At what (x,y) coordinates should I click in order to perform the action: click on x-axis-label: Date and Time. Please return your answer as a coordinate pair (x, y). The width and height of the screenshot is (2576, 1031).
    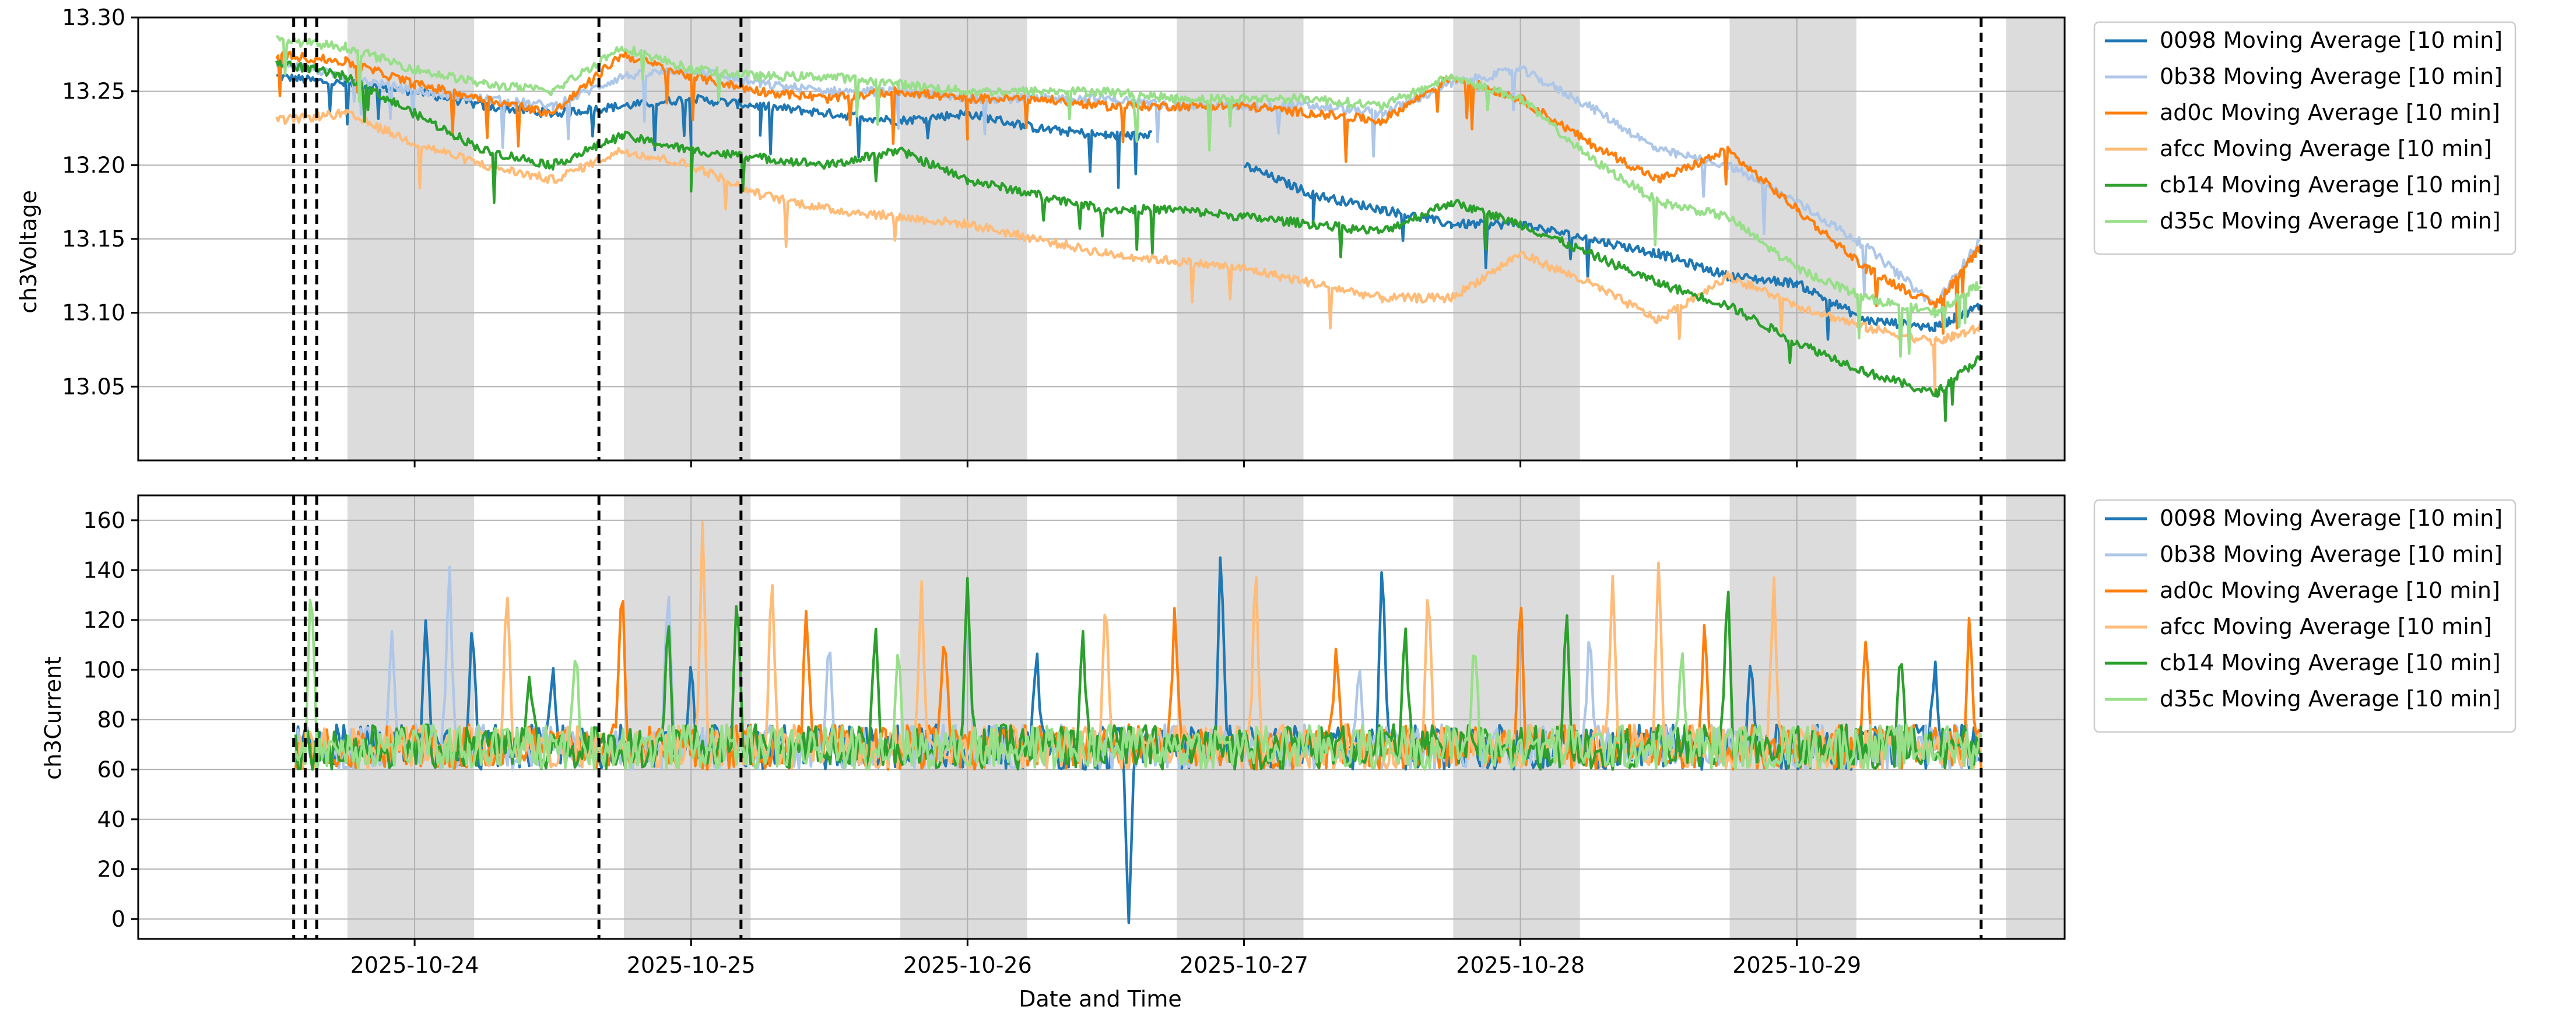
    Looking at the image, I should click on (1100, 999).